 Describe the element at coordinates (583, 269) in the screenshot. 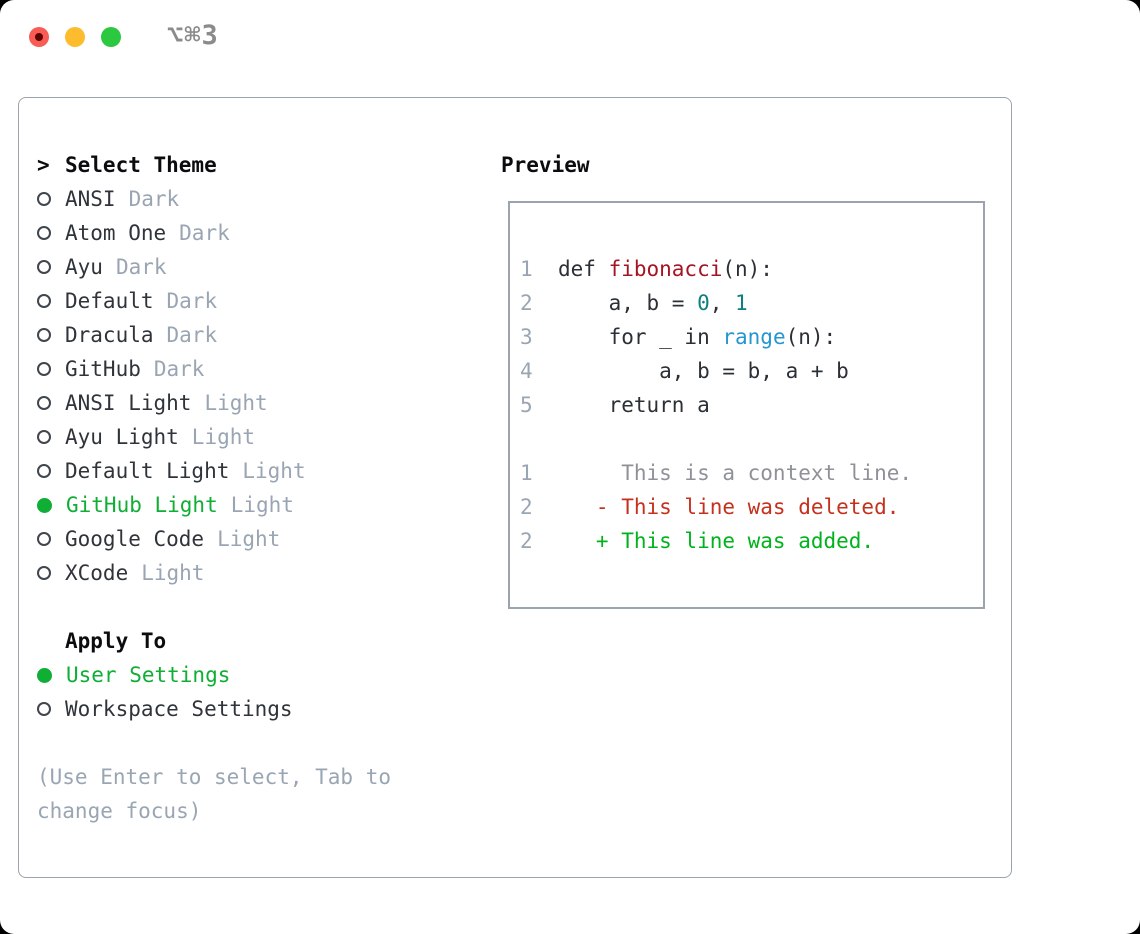

I see `code-token: def` at that location.